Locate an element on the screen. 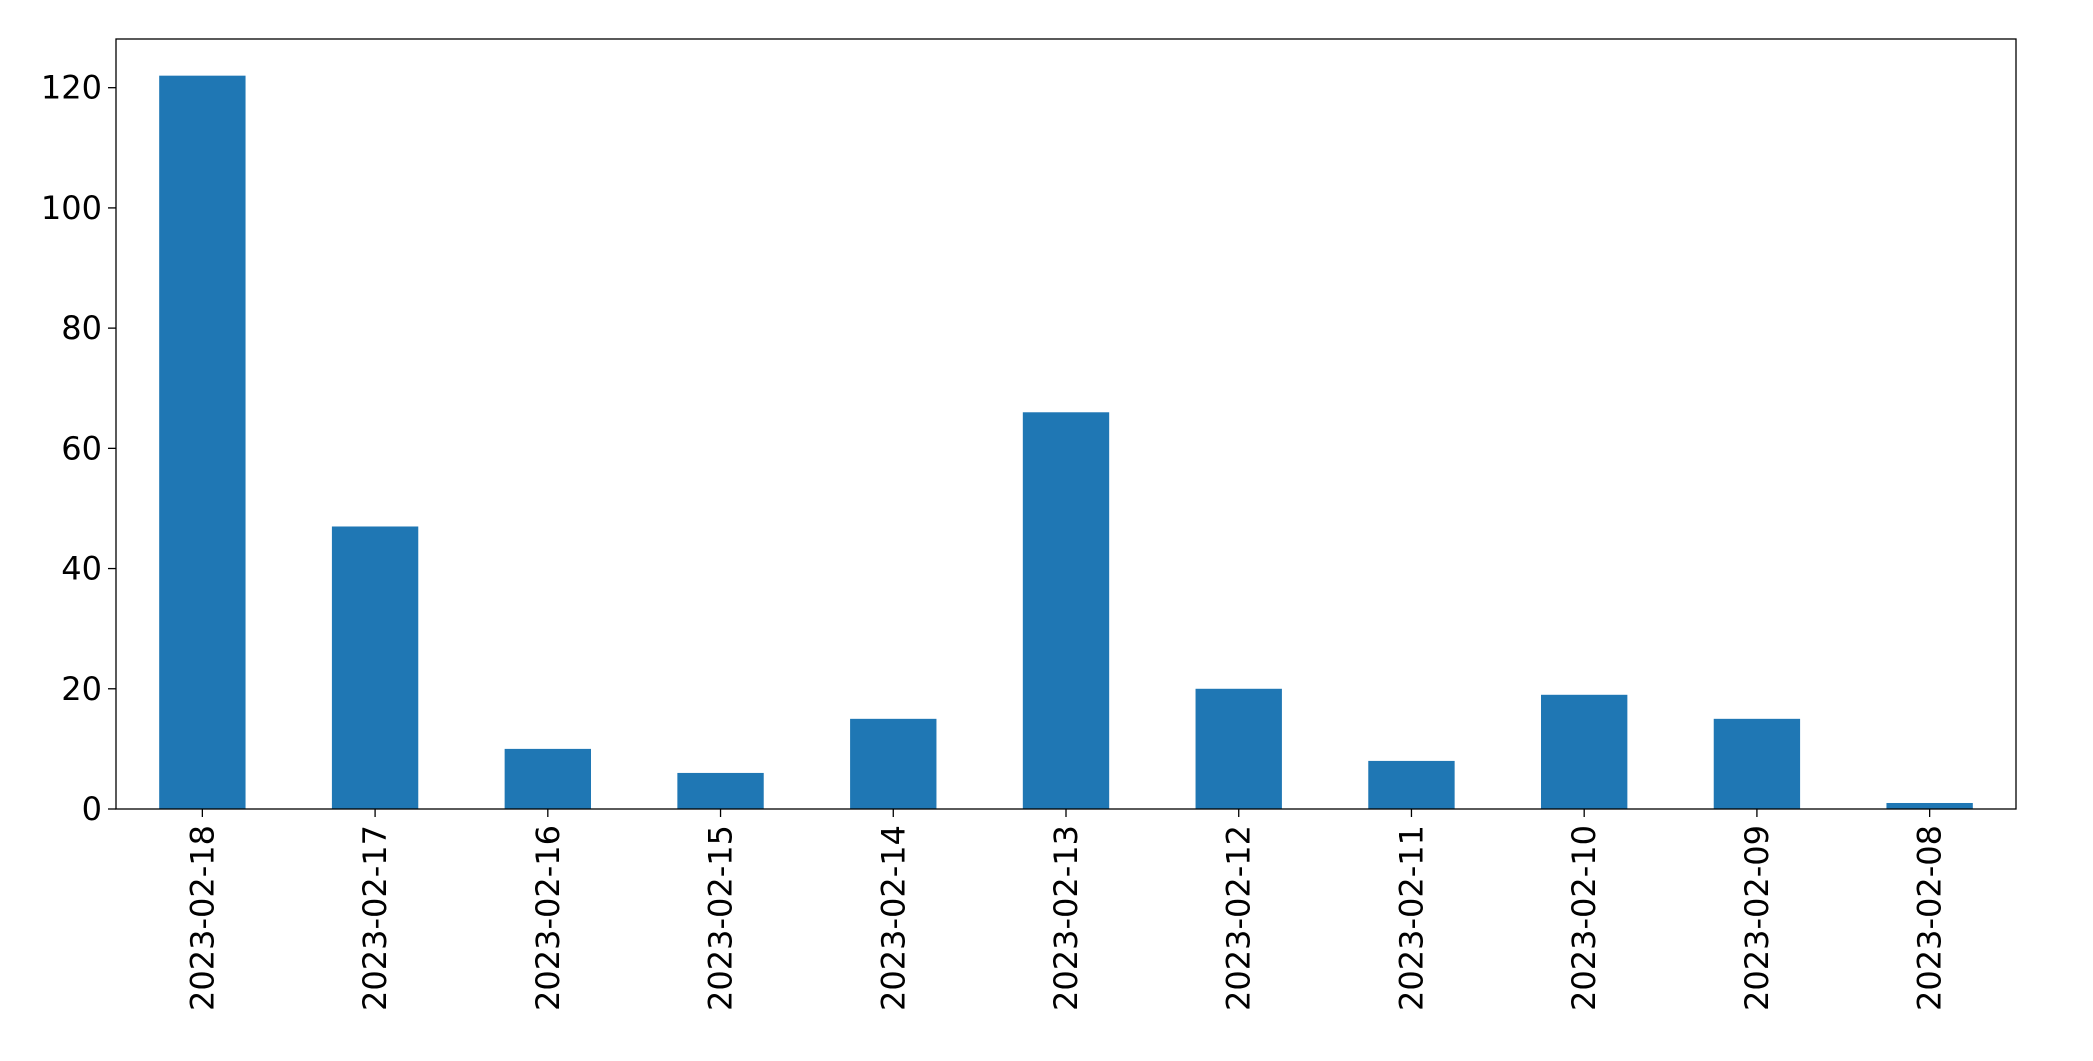 The height and width of the screenshot is (1061, 2093). x-tick-label: 2023-02-14 is located at coordinates (893, 918).